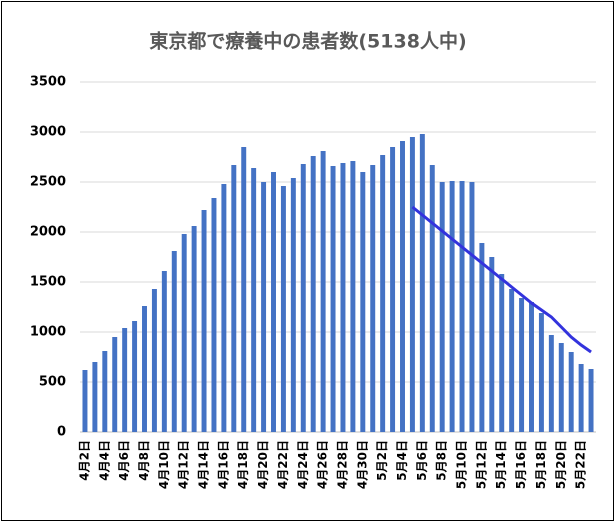 The width and height of the screenshot is (616, 523). I want to click on trend-line, so click(501, 279).